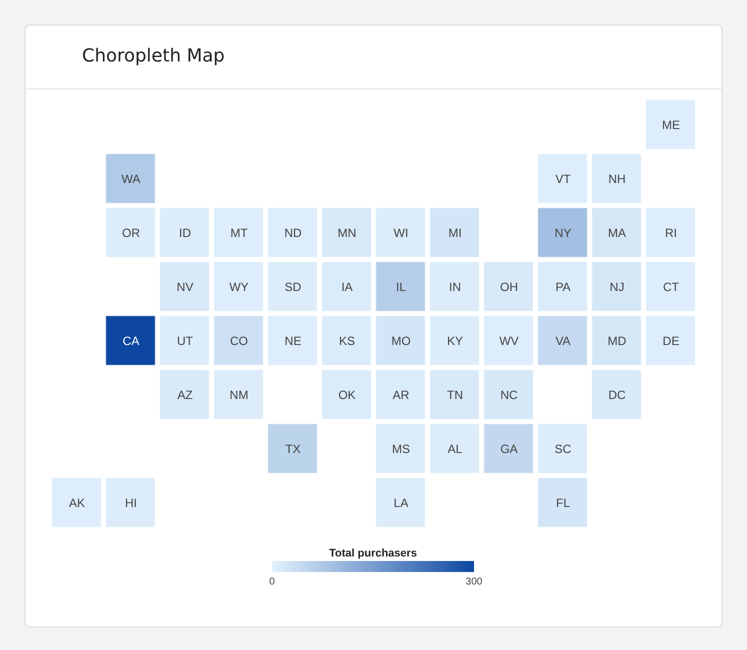 This screenshot has width=747, height=650. What do you see at coordinates (671, 287) in the screenshot?
I see `data-label: CT` at bounding box center [671, 287].